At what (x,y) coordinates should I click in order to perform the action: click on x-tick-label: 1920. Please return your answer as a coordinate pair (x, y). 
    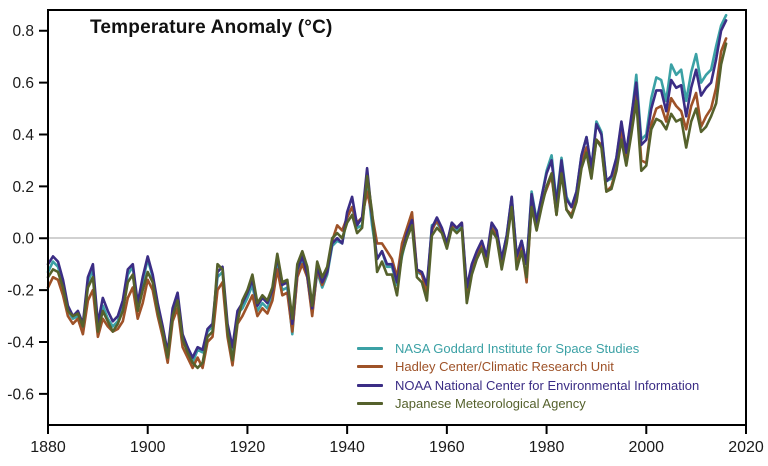
    Looking at the image, I should click on (248, 447).